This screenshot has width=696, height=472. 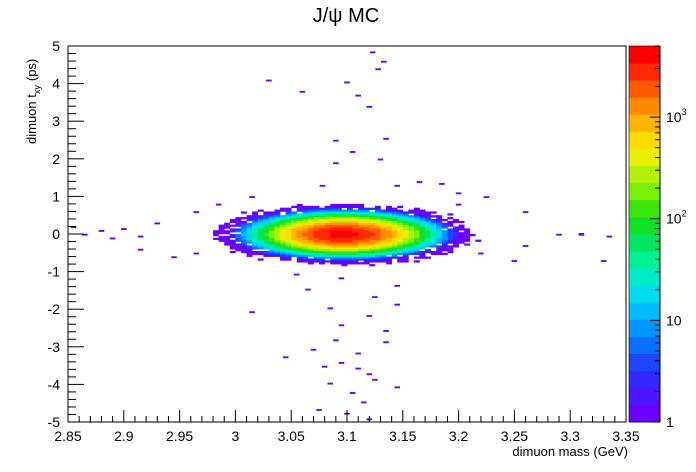 I want to click on y-tick-label: -2, so click(x=54, y=309).